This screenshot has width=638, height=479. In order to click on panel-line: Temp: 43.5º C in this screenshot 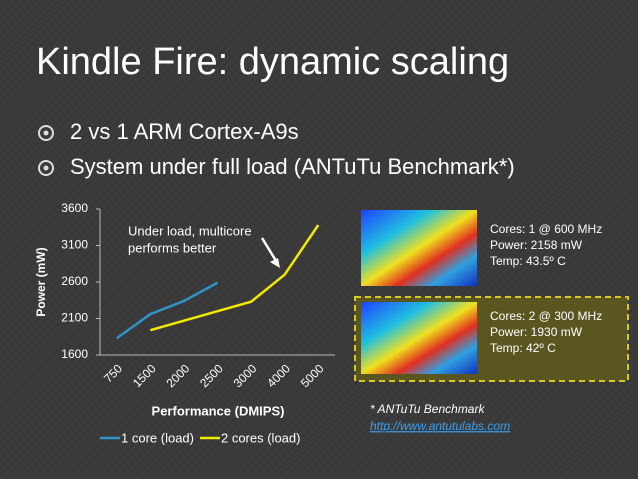, I will do `click(528, 261)`.